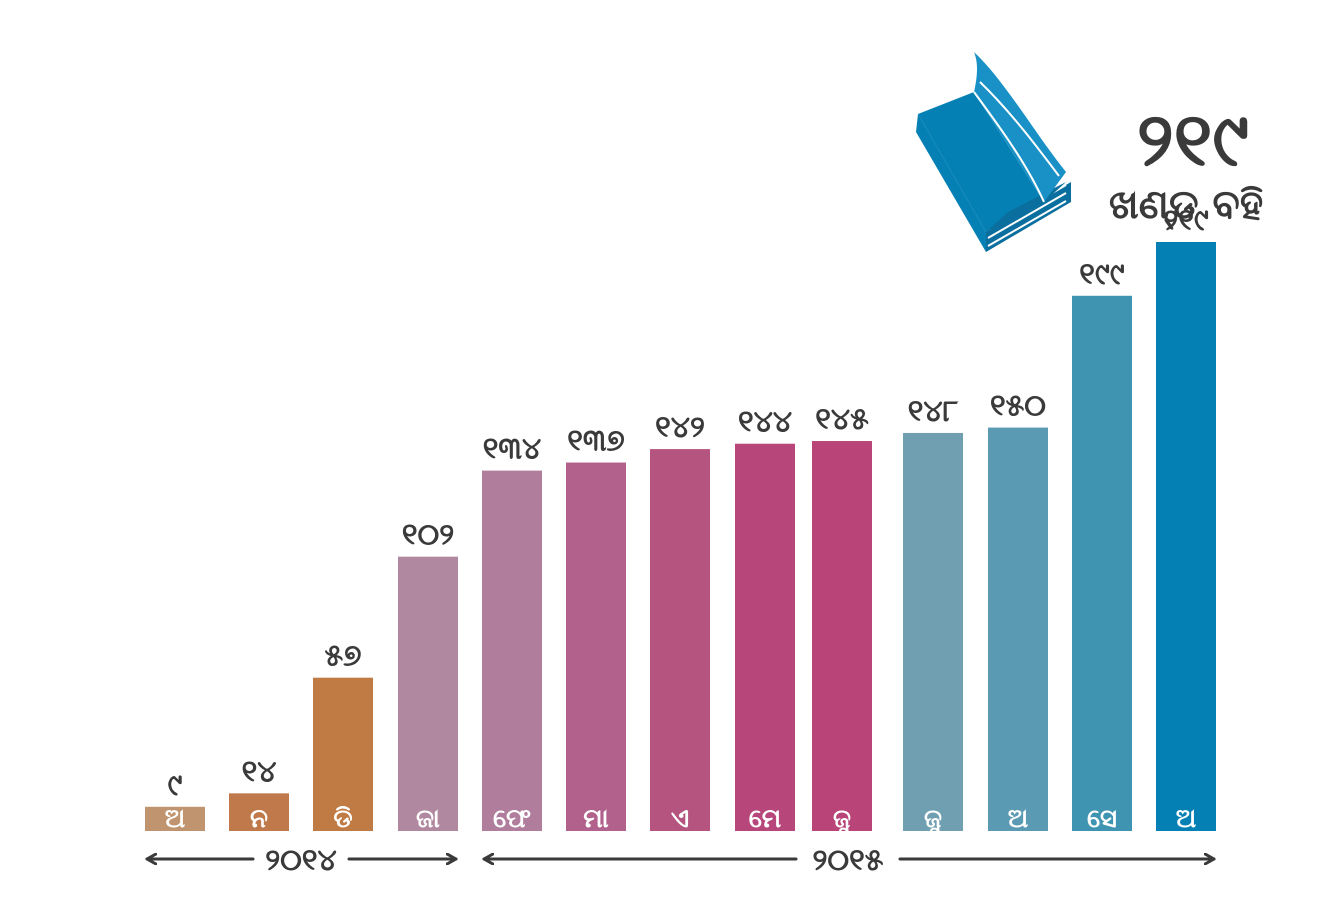  What do you see at coordinates (259, 771) in the screenshot?
I see `value-label-1: ୧୪` at bounding box center [259, 771].